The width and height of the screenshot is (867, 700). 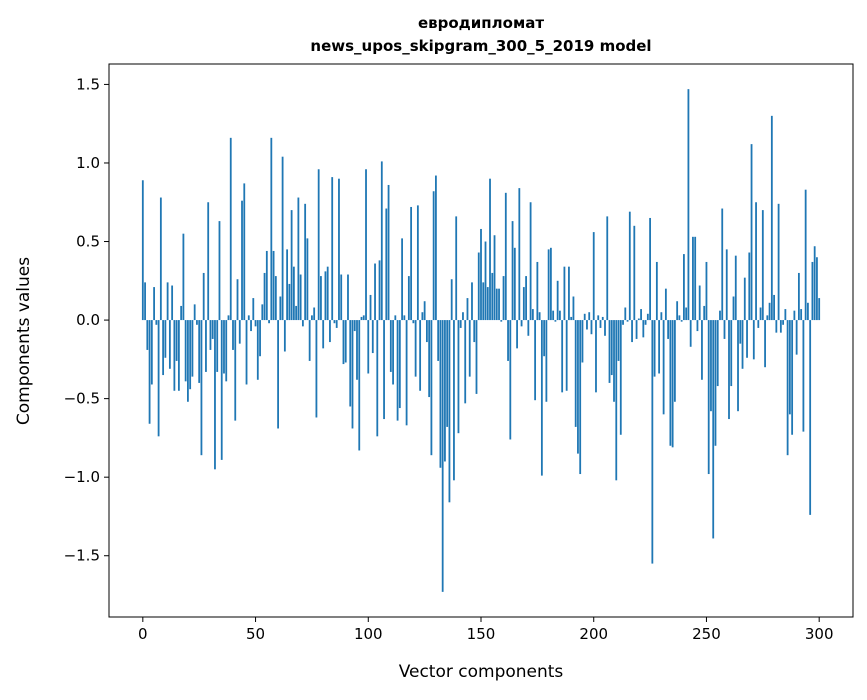 I want to click on x-tick-label: 100, so click(x=368, y=634).